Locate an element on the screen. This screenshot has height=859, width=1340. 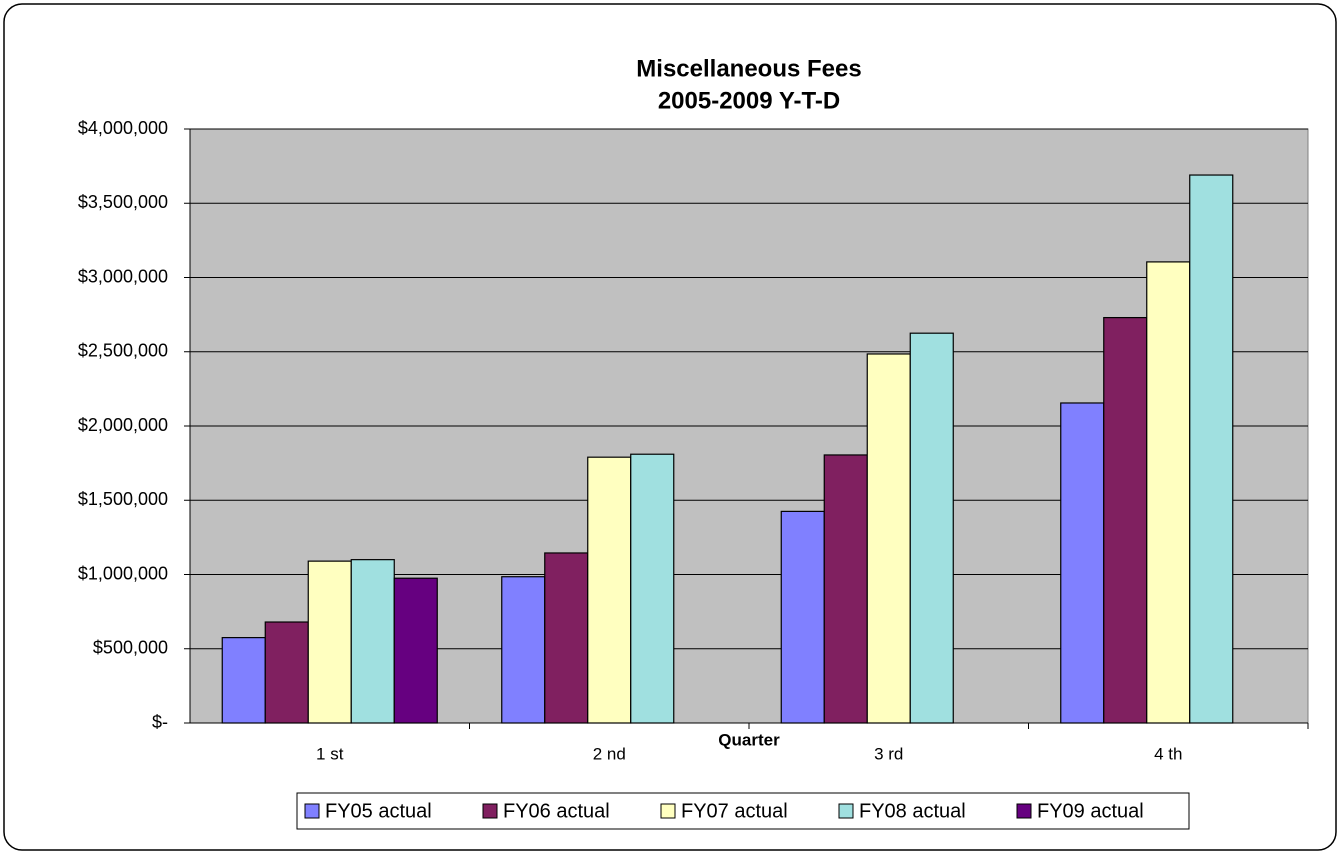
legend-label: FY08 actual is located at coordinates (912, 811).